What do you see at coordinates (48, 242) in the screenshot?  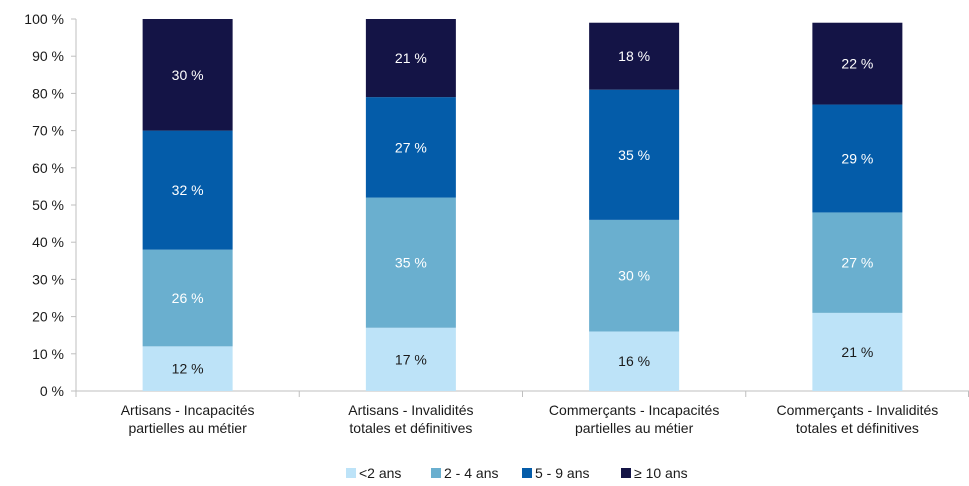 I see `y-tick-label: 40 %` at bounding box center [48, 242].